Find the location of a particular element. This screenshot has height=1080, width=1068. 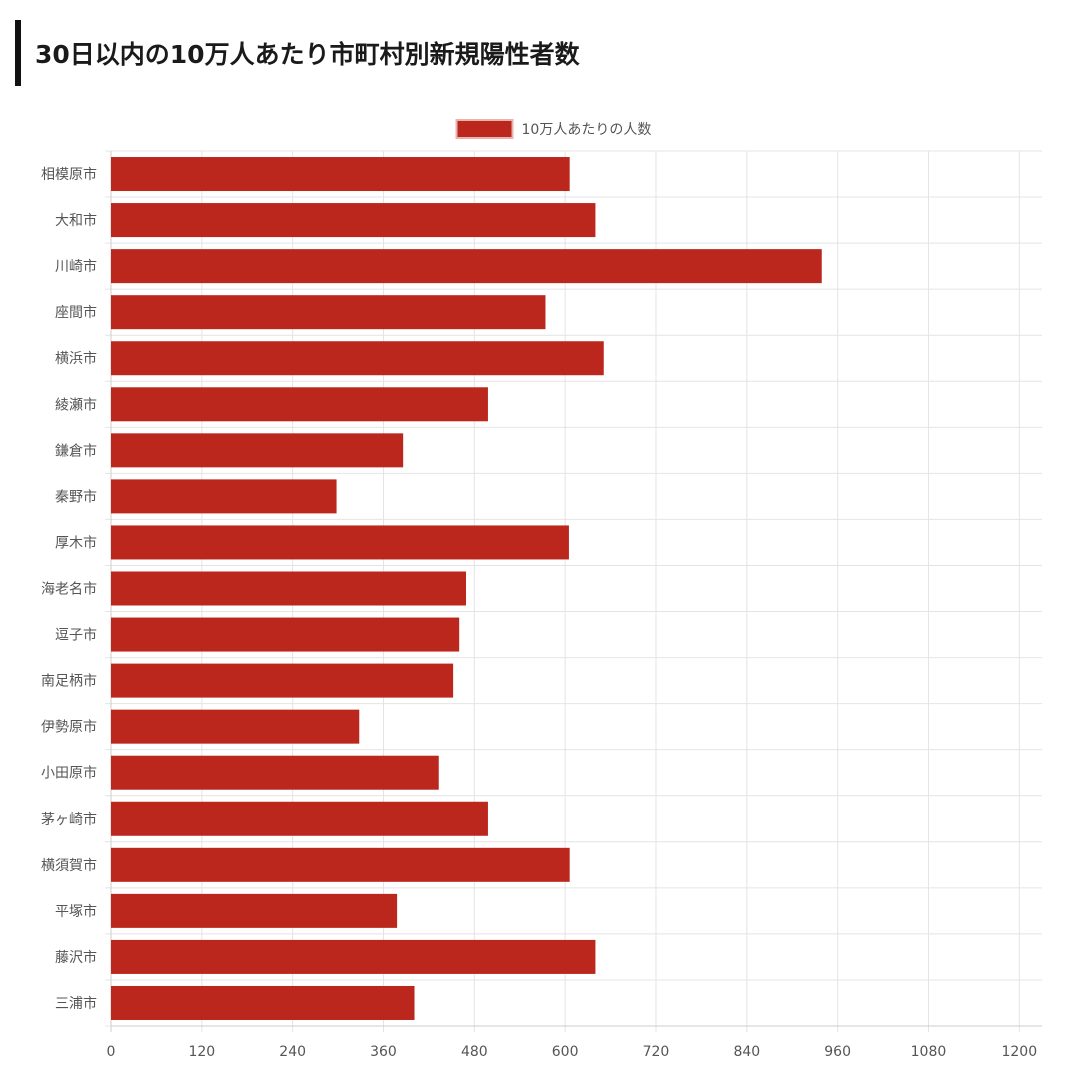

x-tick-label: 120 is located at coordinates (201, 1052).